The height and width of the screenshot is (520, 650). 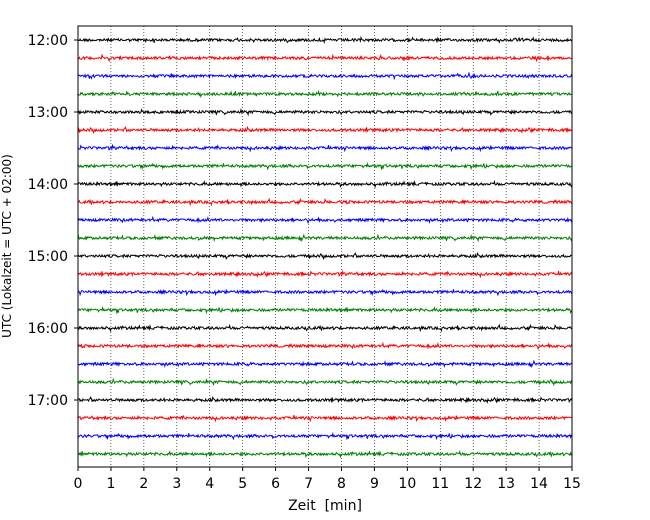 I want to click on x-tick-label: 3, so click(x=176, y=484).